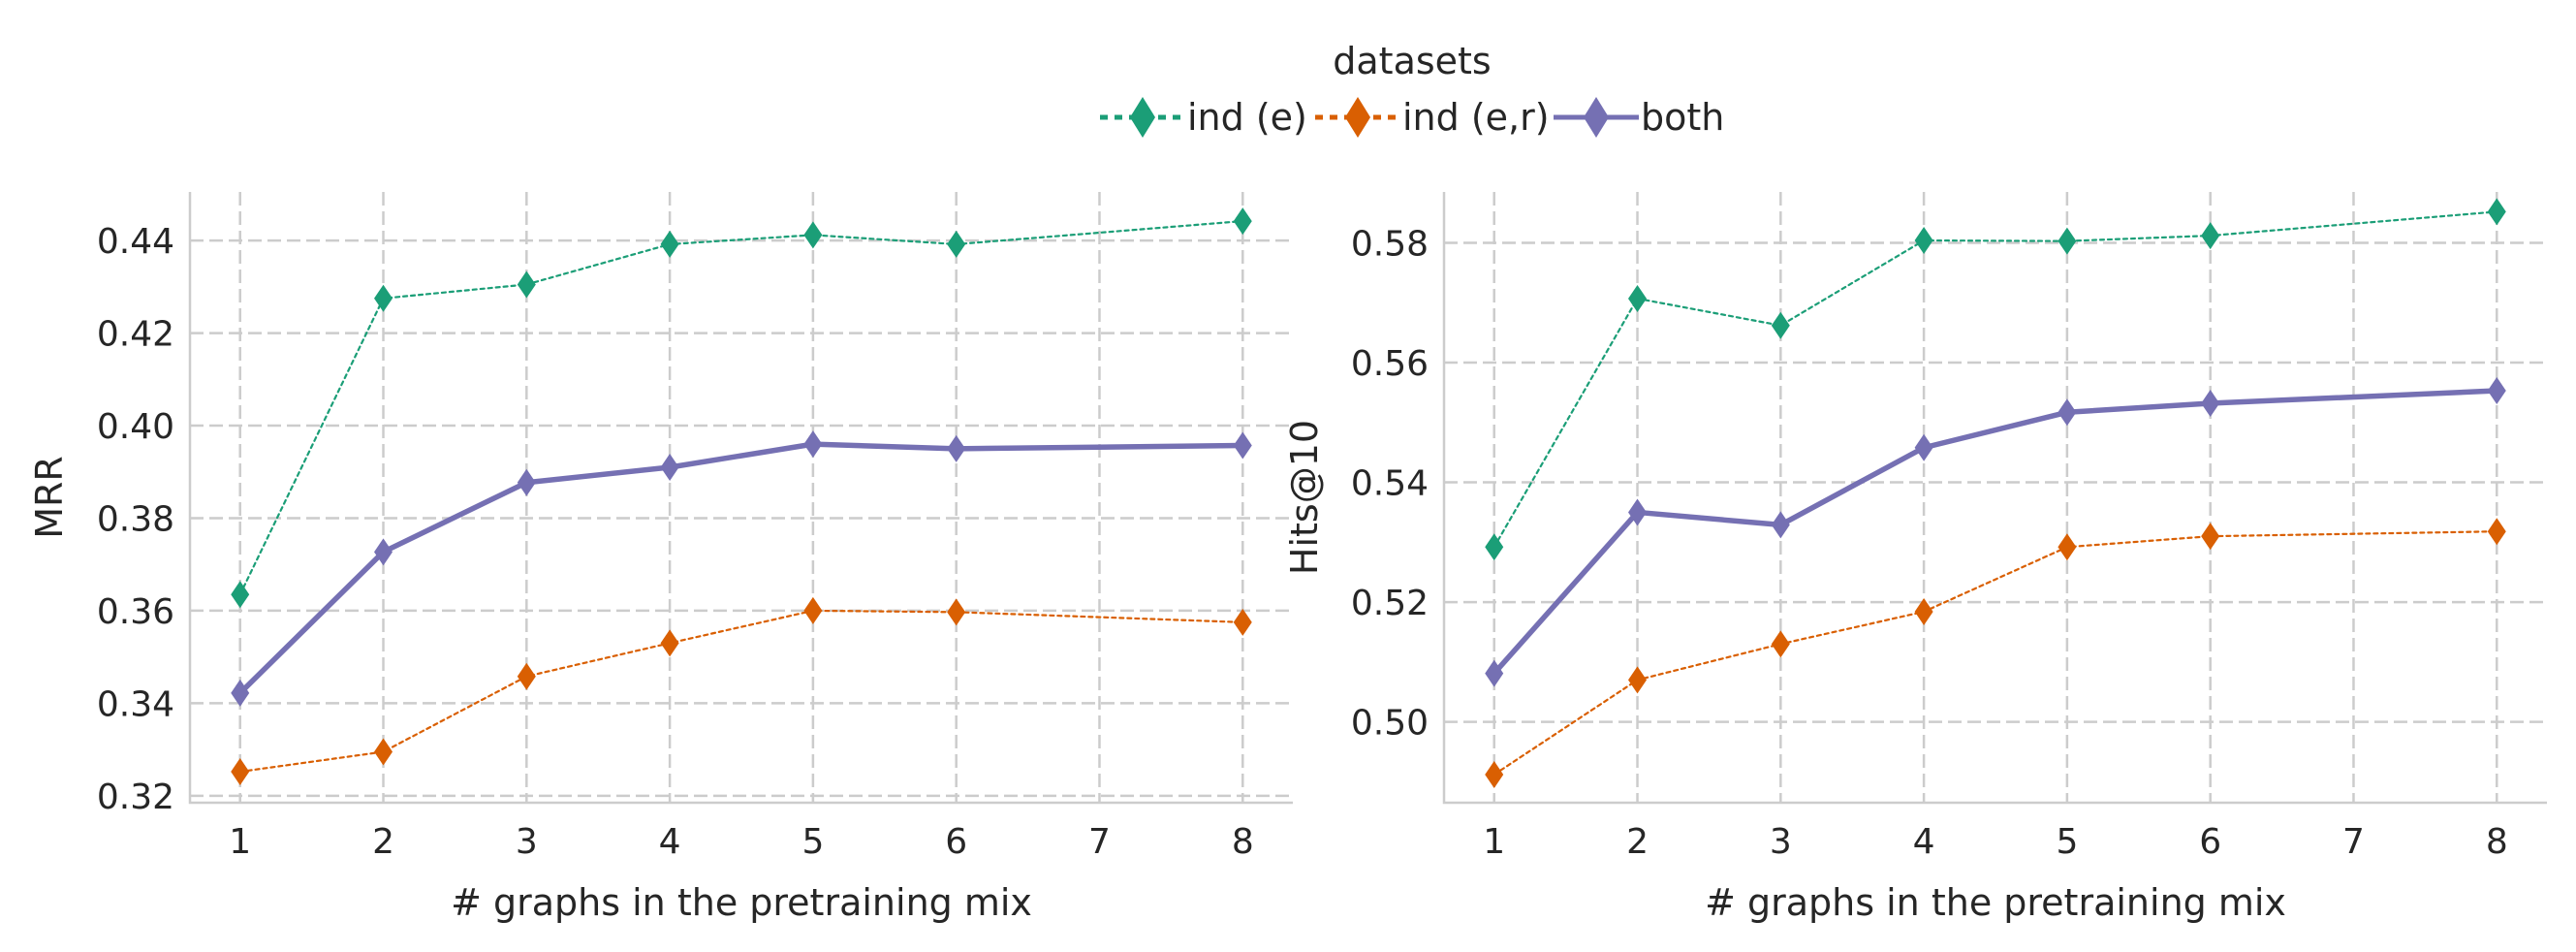 The width and height of the screenshot is (2576, 952). What do you see at coordinates (1412, 89) in the screenshot?
I see `legend: datasets ind (e) ind (e,r) both` at bounding box center [1412, 89].